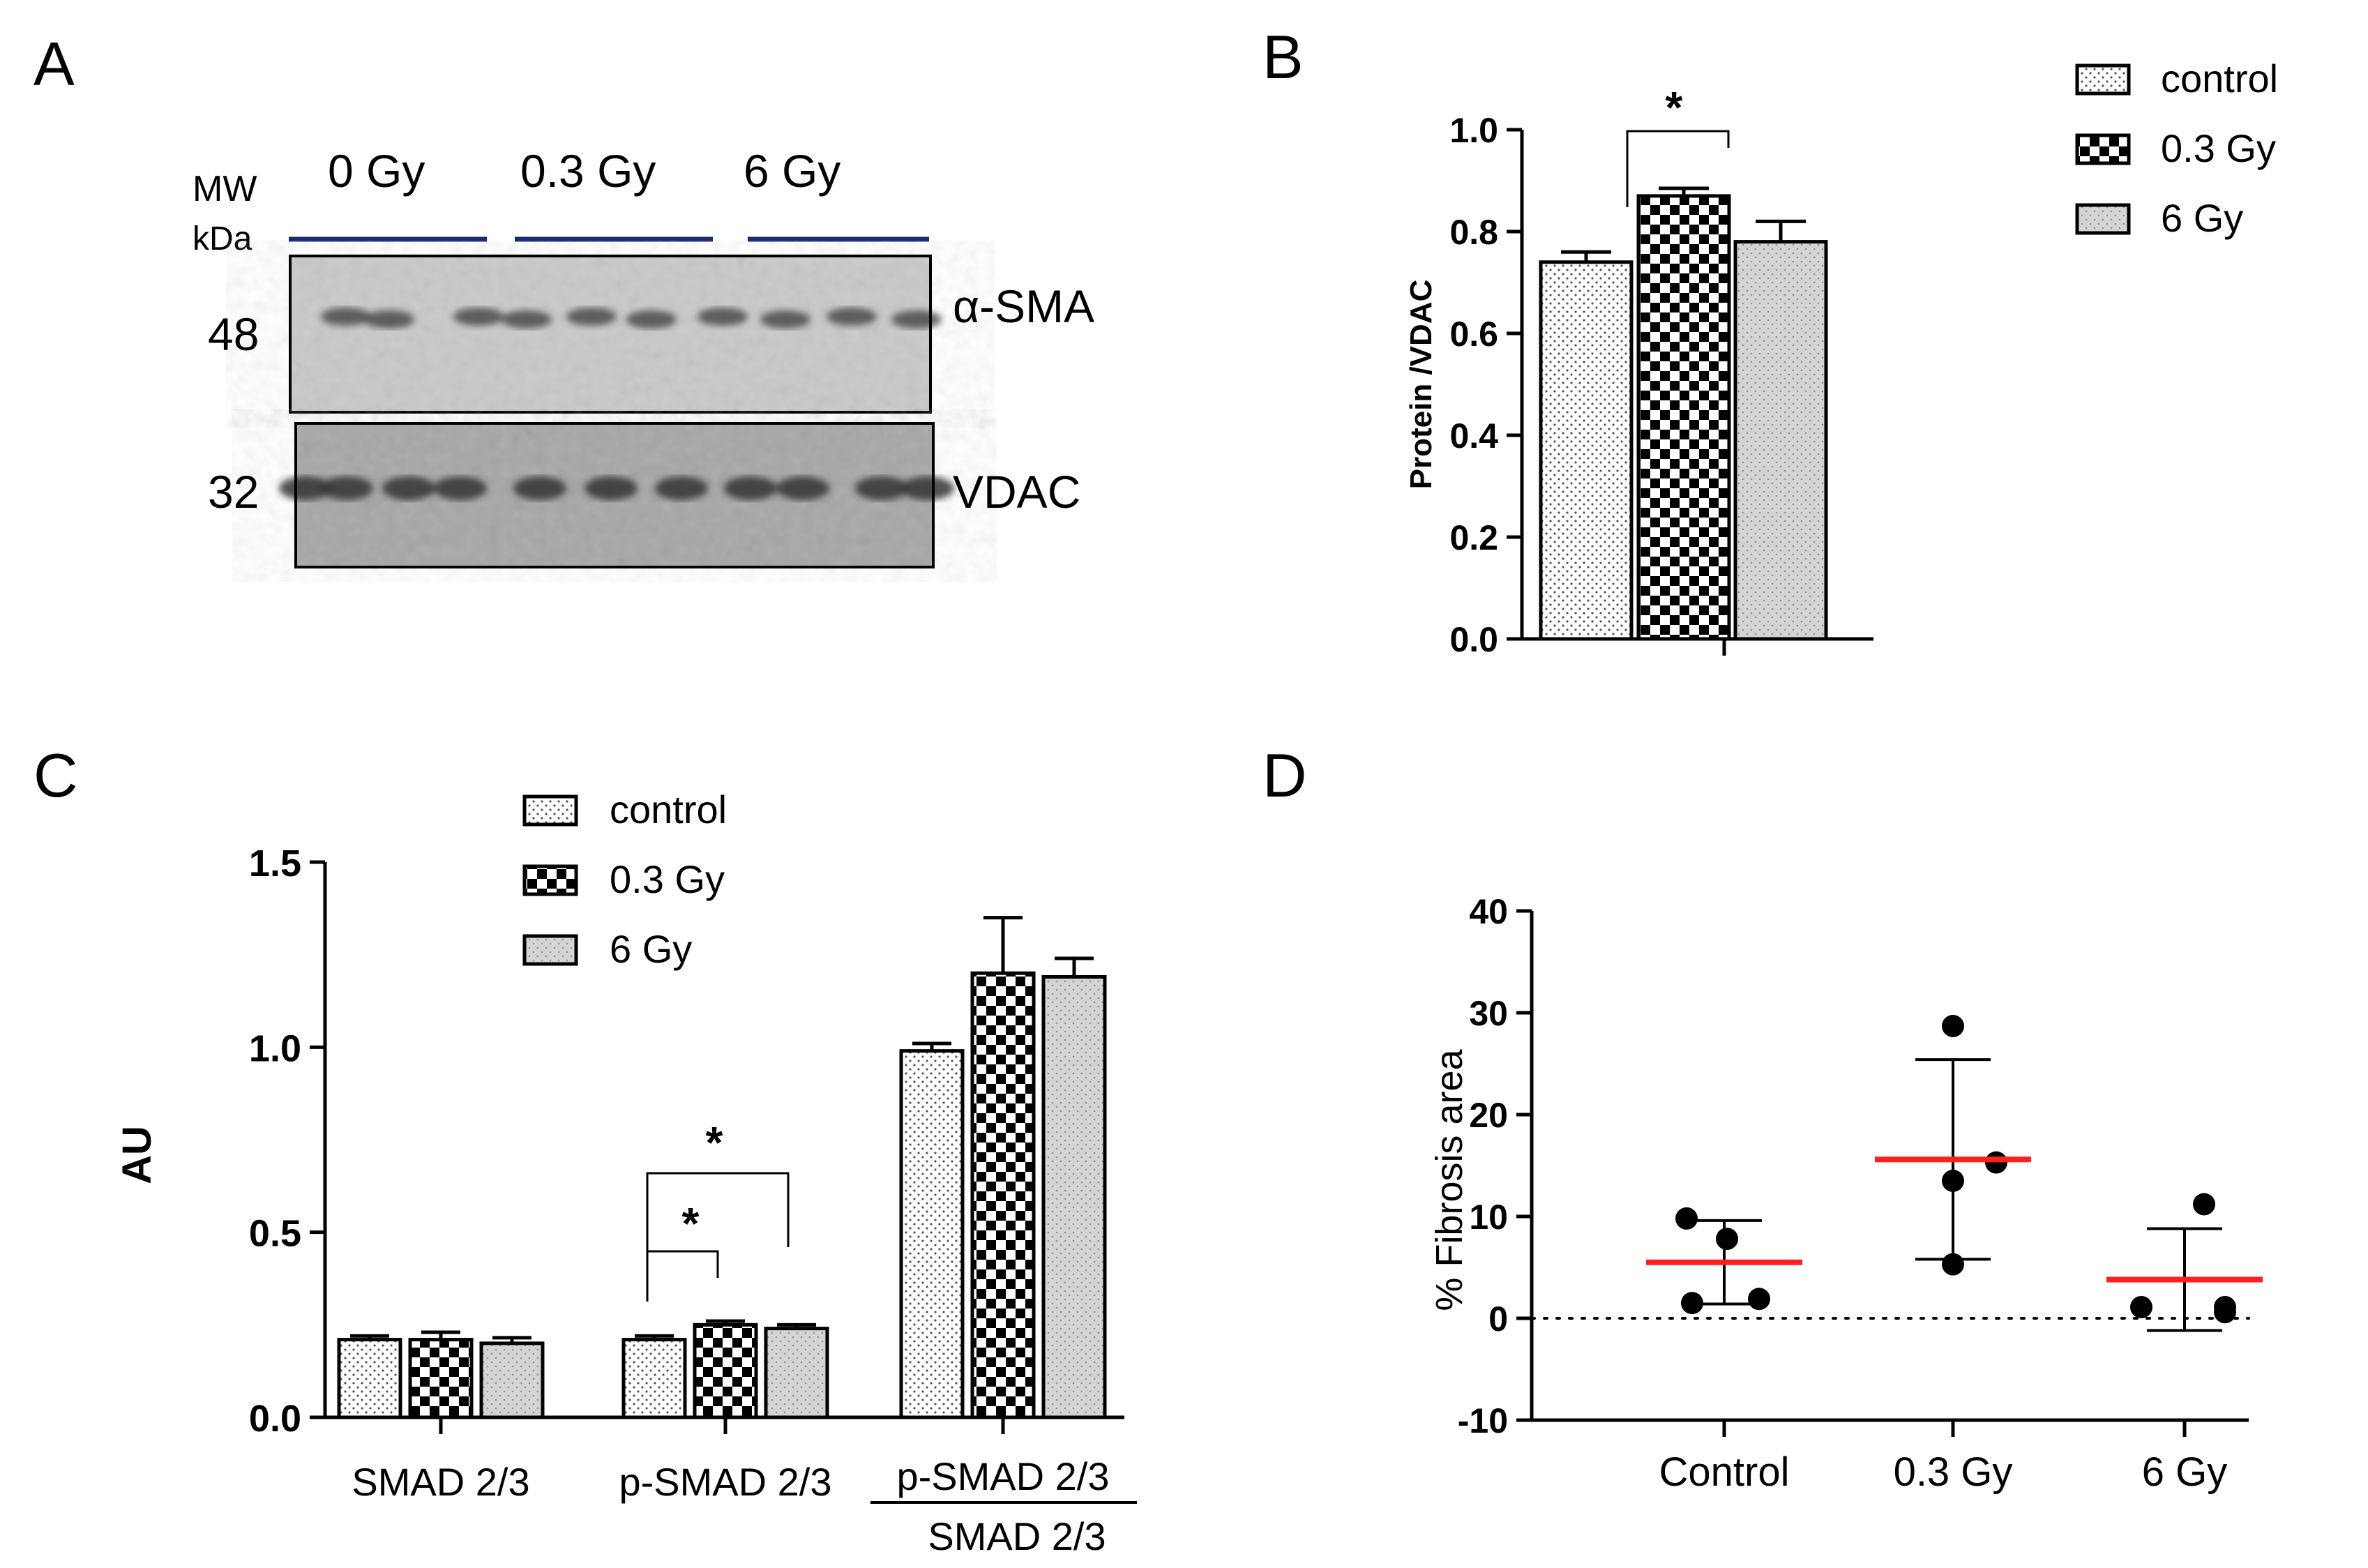 This screenshot has width=2368, height=1568. I want to click on mw-48: 48, so click(233, 334).